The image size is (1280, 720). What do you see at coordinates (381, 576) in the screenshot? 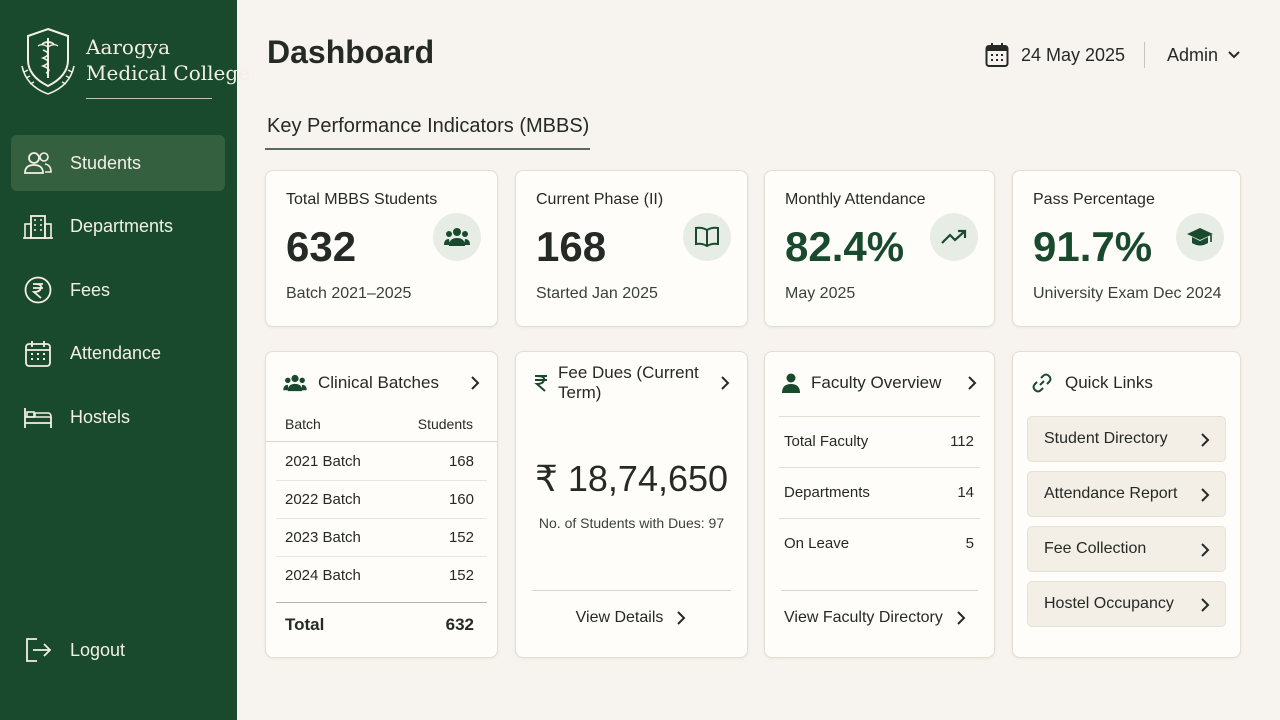
I see `table-row: 2024 Batch 152` at bounding box center [381, 576].